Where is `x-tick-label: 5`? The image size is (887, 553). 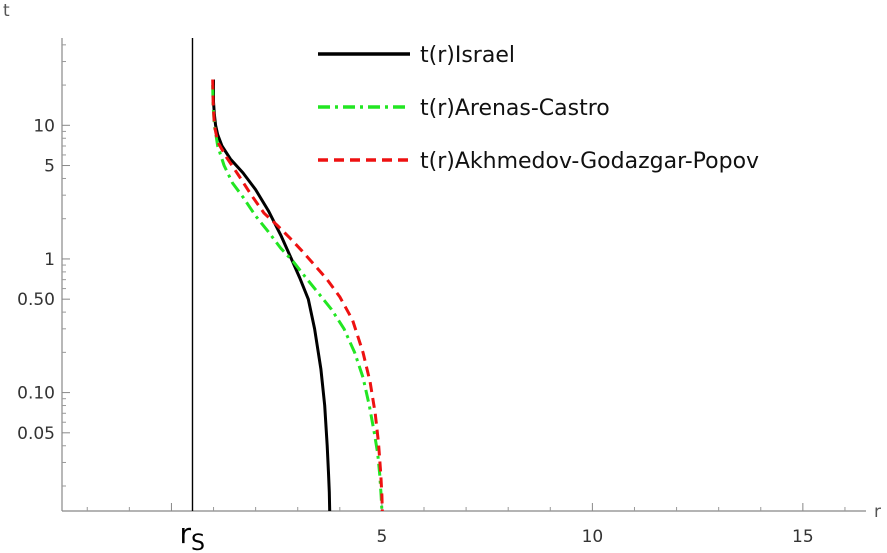 x-tick-label: 5 is located at coordinates (382, 537).